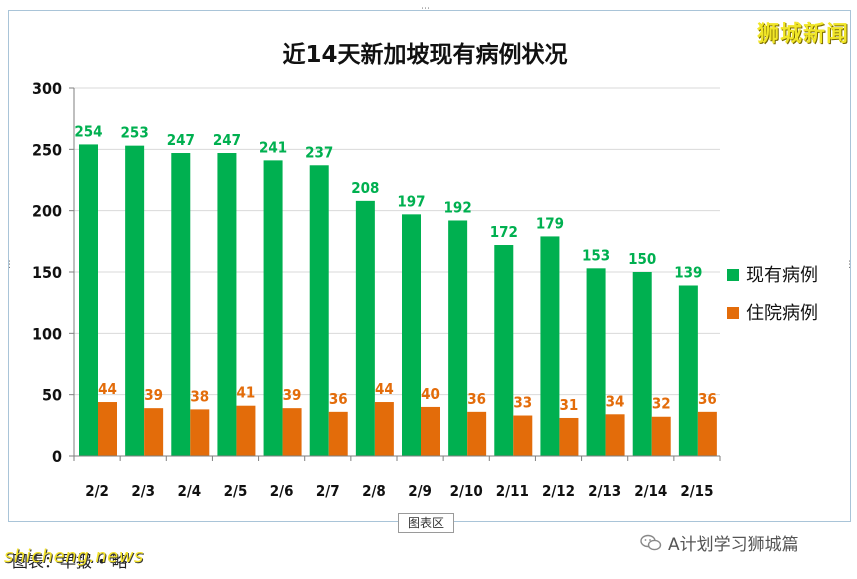  Describe the element at coordinates (466, 491) in the screenshot. I see `x-tick-label: 2/10` at that location.